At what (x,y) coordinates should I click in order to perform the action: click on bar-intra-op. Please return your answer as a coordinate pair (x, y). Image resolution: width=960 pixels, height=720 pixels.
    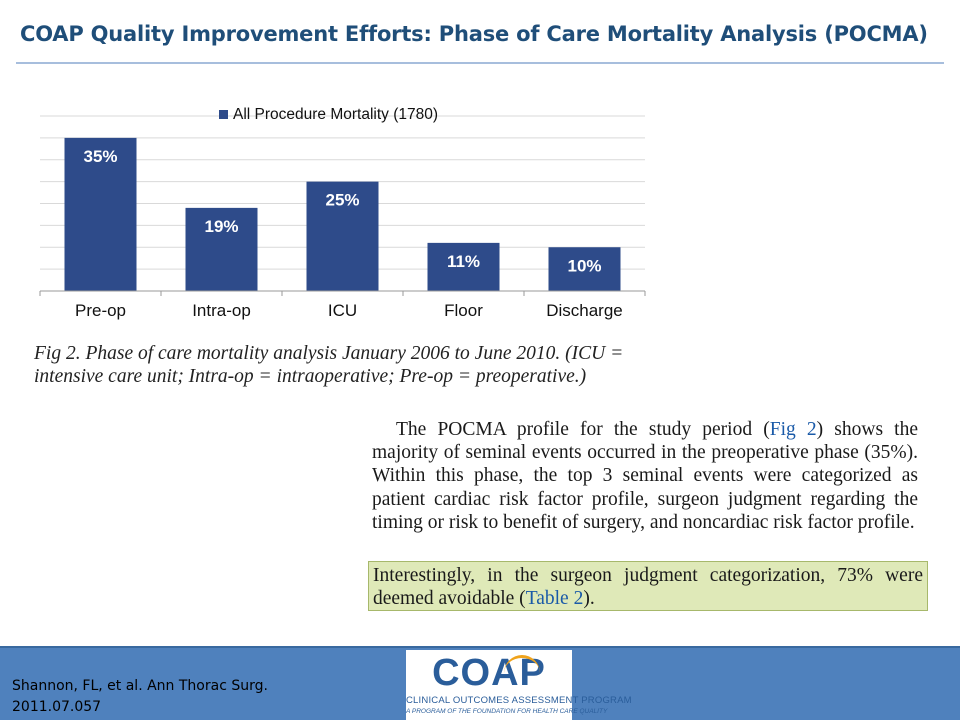
    Looking at the image, I should click on (221, 249).